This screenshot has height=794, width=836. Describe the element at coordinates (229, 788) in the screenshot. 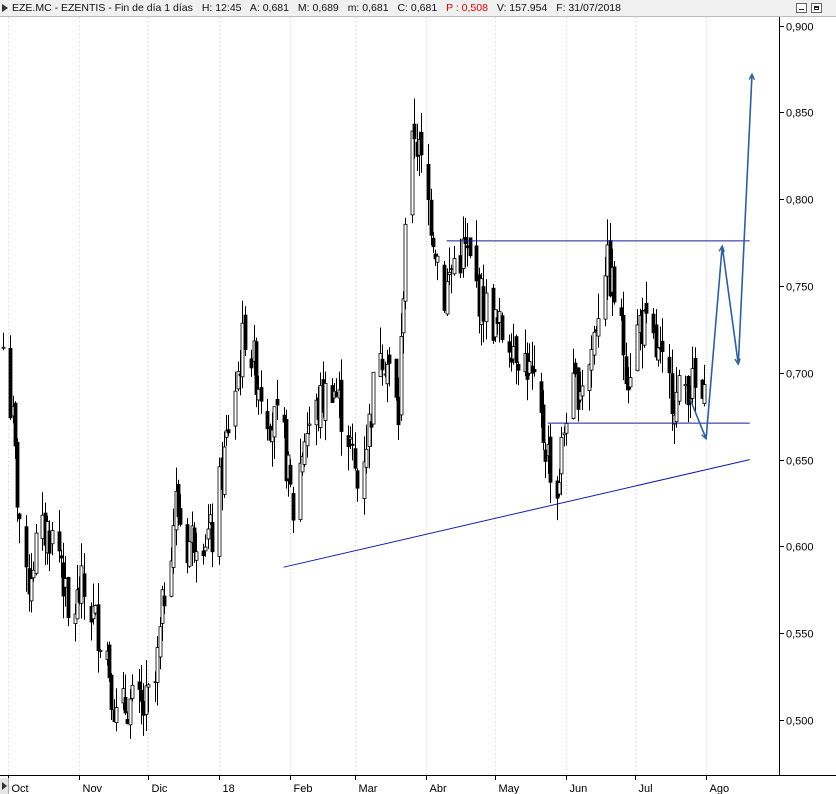

I see `x-tick-label: 18` at that location.